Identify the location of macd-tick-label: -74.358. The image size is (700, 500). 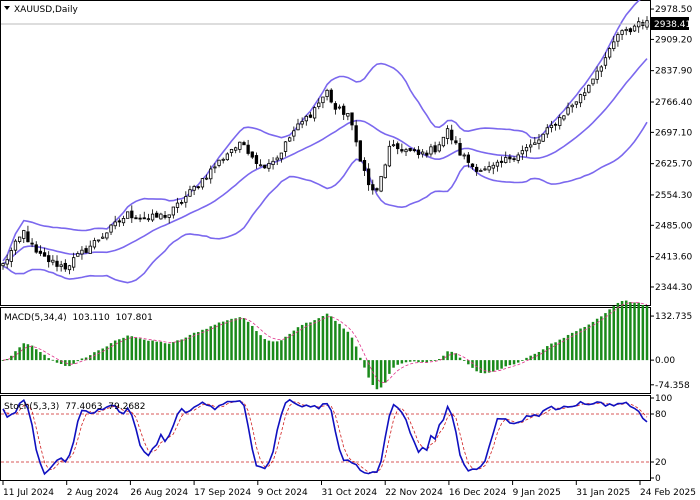
(672, 386).